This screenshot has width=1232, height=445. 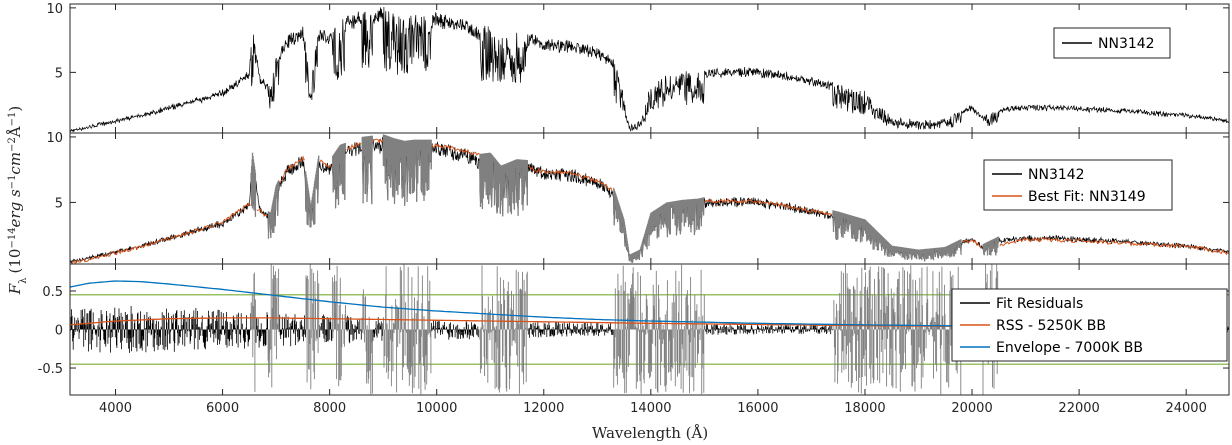 I want to click on x-tick-label: 4000, so click(x=115, y=408).